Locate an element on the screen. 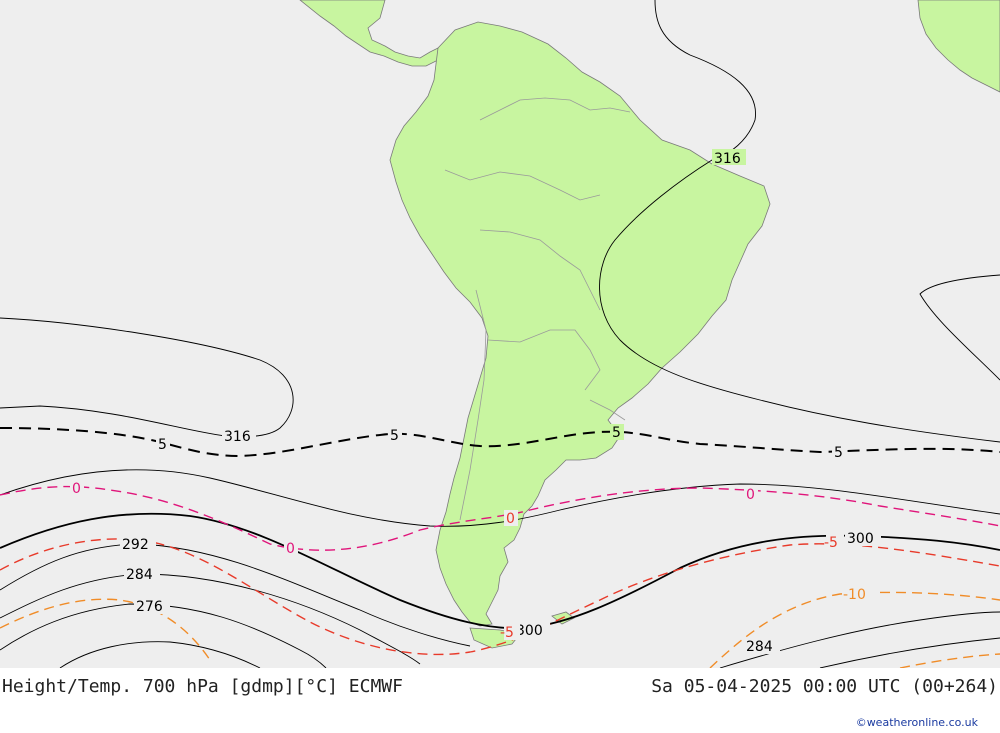 Image resolution: width=1000 pixels, height=733 pixels. land-west-africa is located at coordinates (958, 46).